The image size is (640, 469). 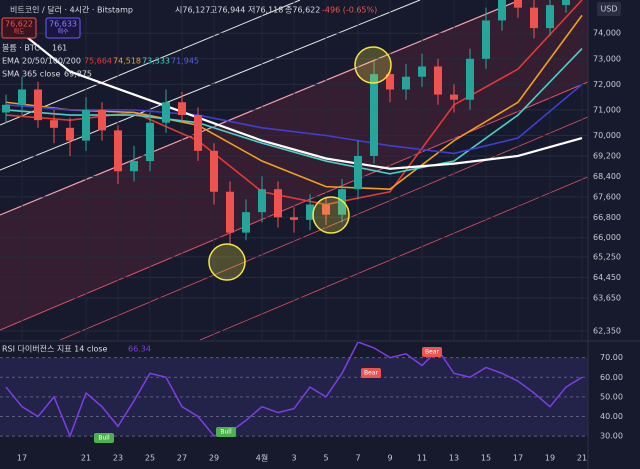 I want to click on x-tick-label: 3, so click(x=293, y=458).